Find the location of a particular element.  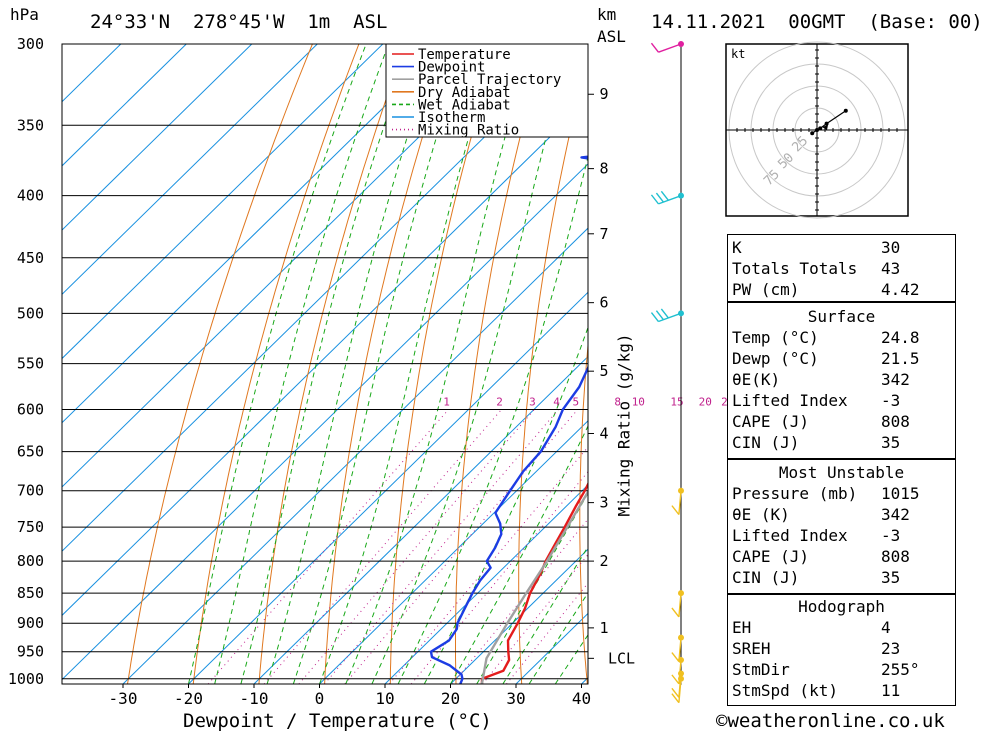

pressure-tick-label: 800 is located at coordinates (30, 561).